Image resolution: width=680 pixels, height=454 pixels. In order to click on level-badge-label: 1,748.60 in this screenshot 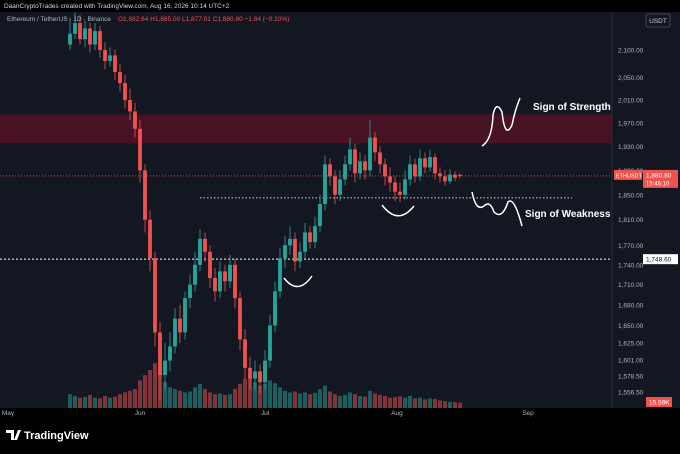, I will do `click(659, 260)`.